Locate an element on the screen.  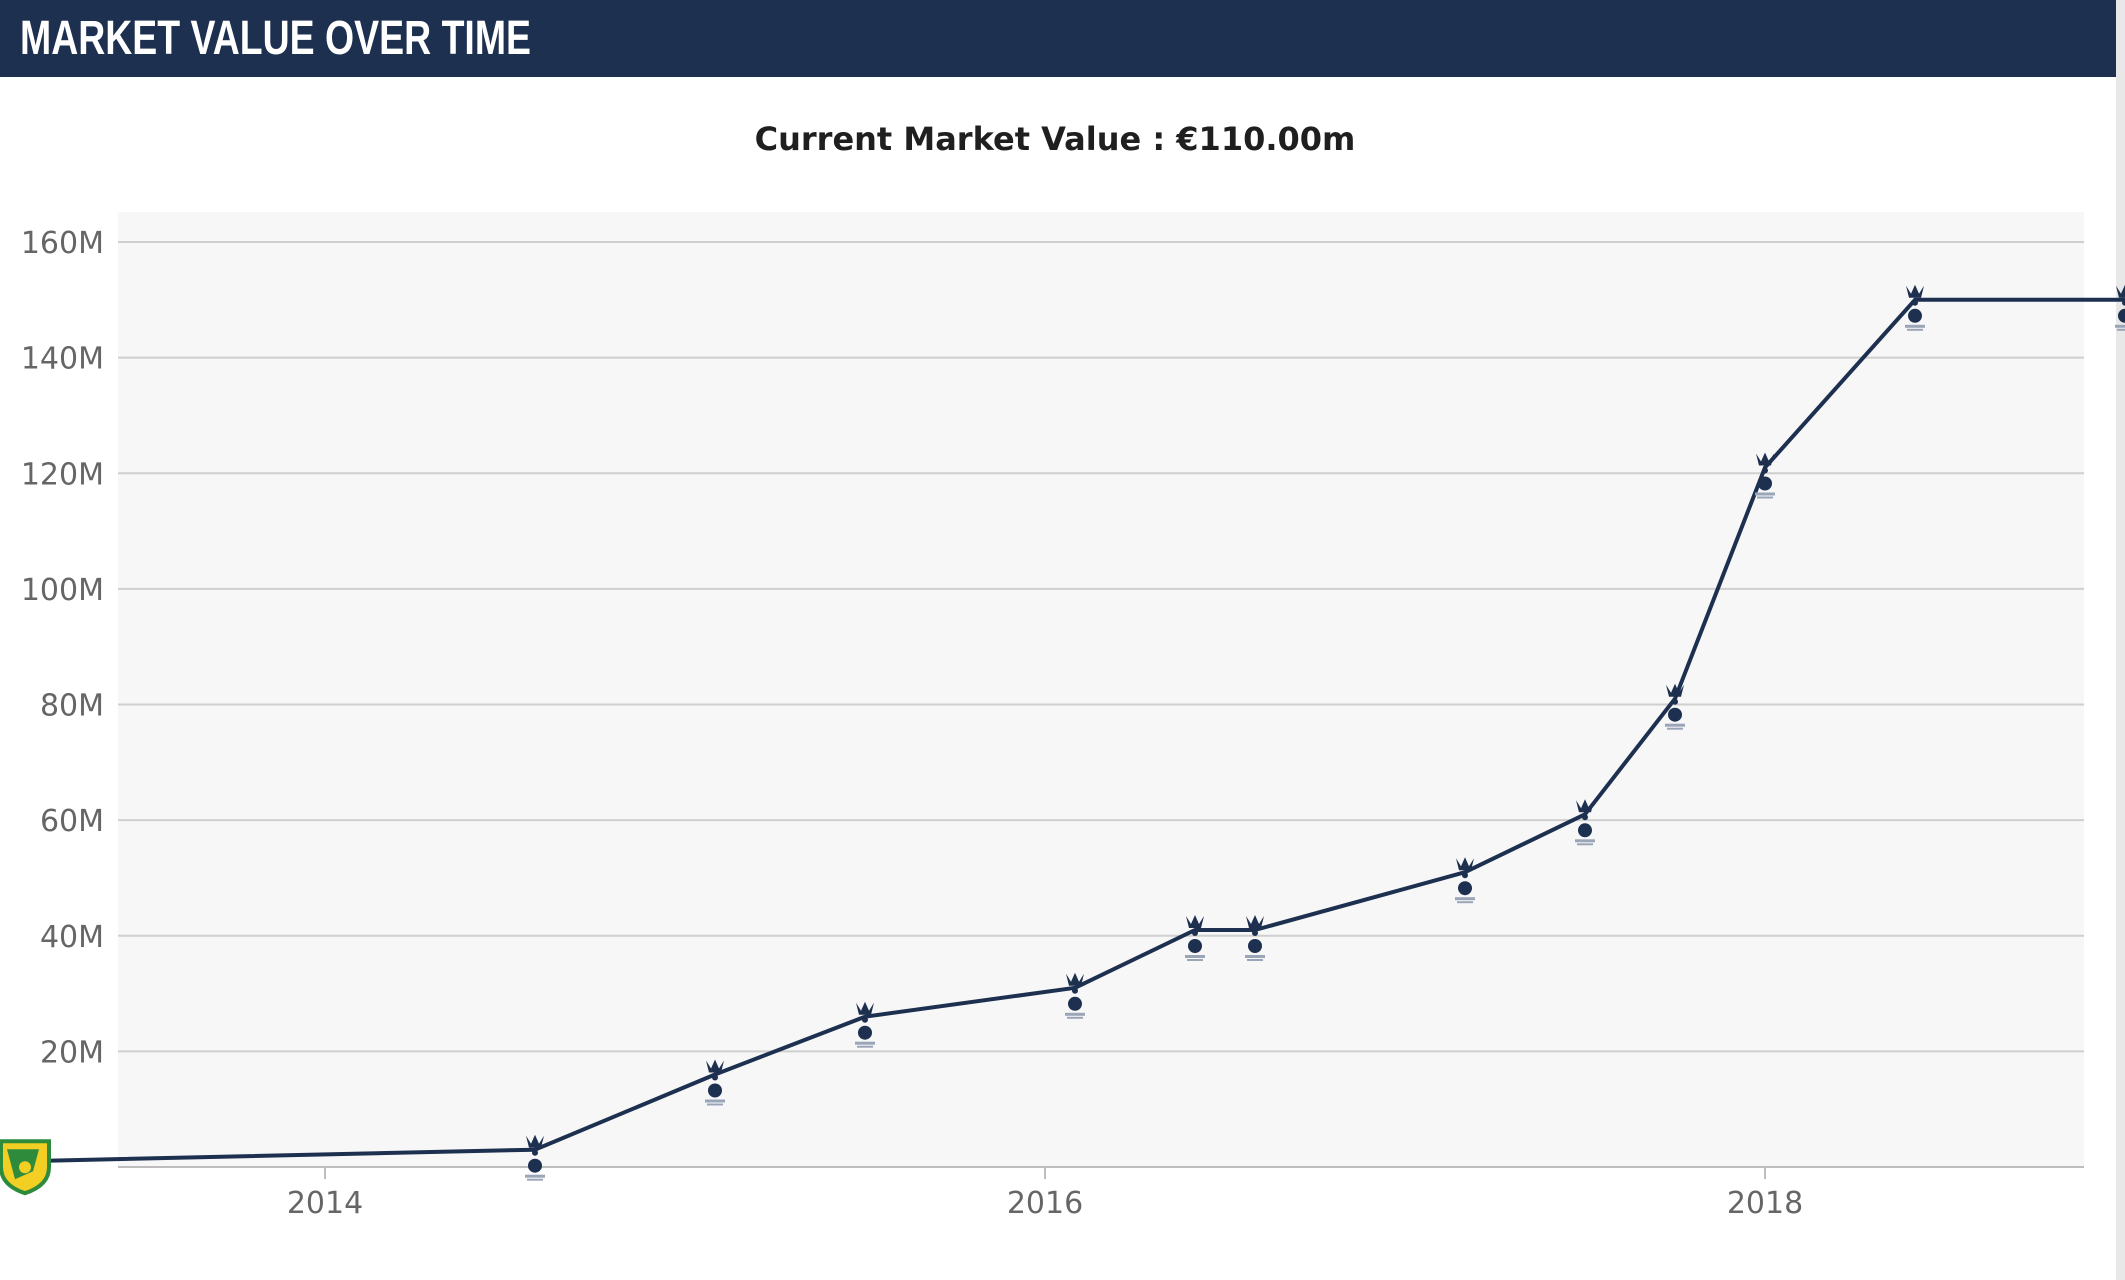
y-tick-label: 140M is located at coordinates (62, 359).